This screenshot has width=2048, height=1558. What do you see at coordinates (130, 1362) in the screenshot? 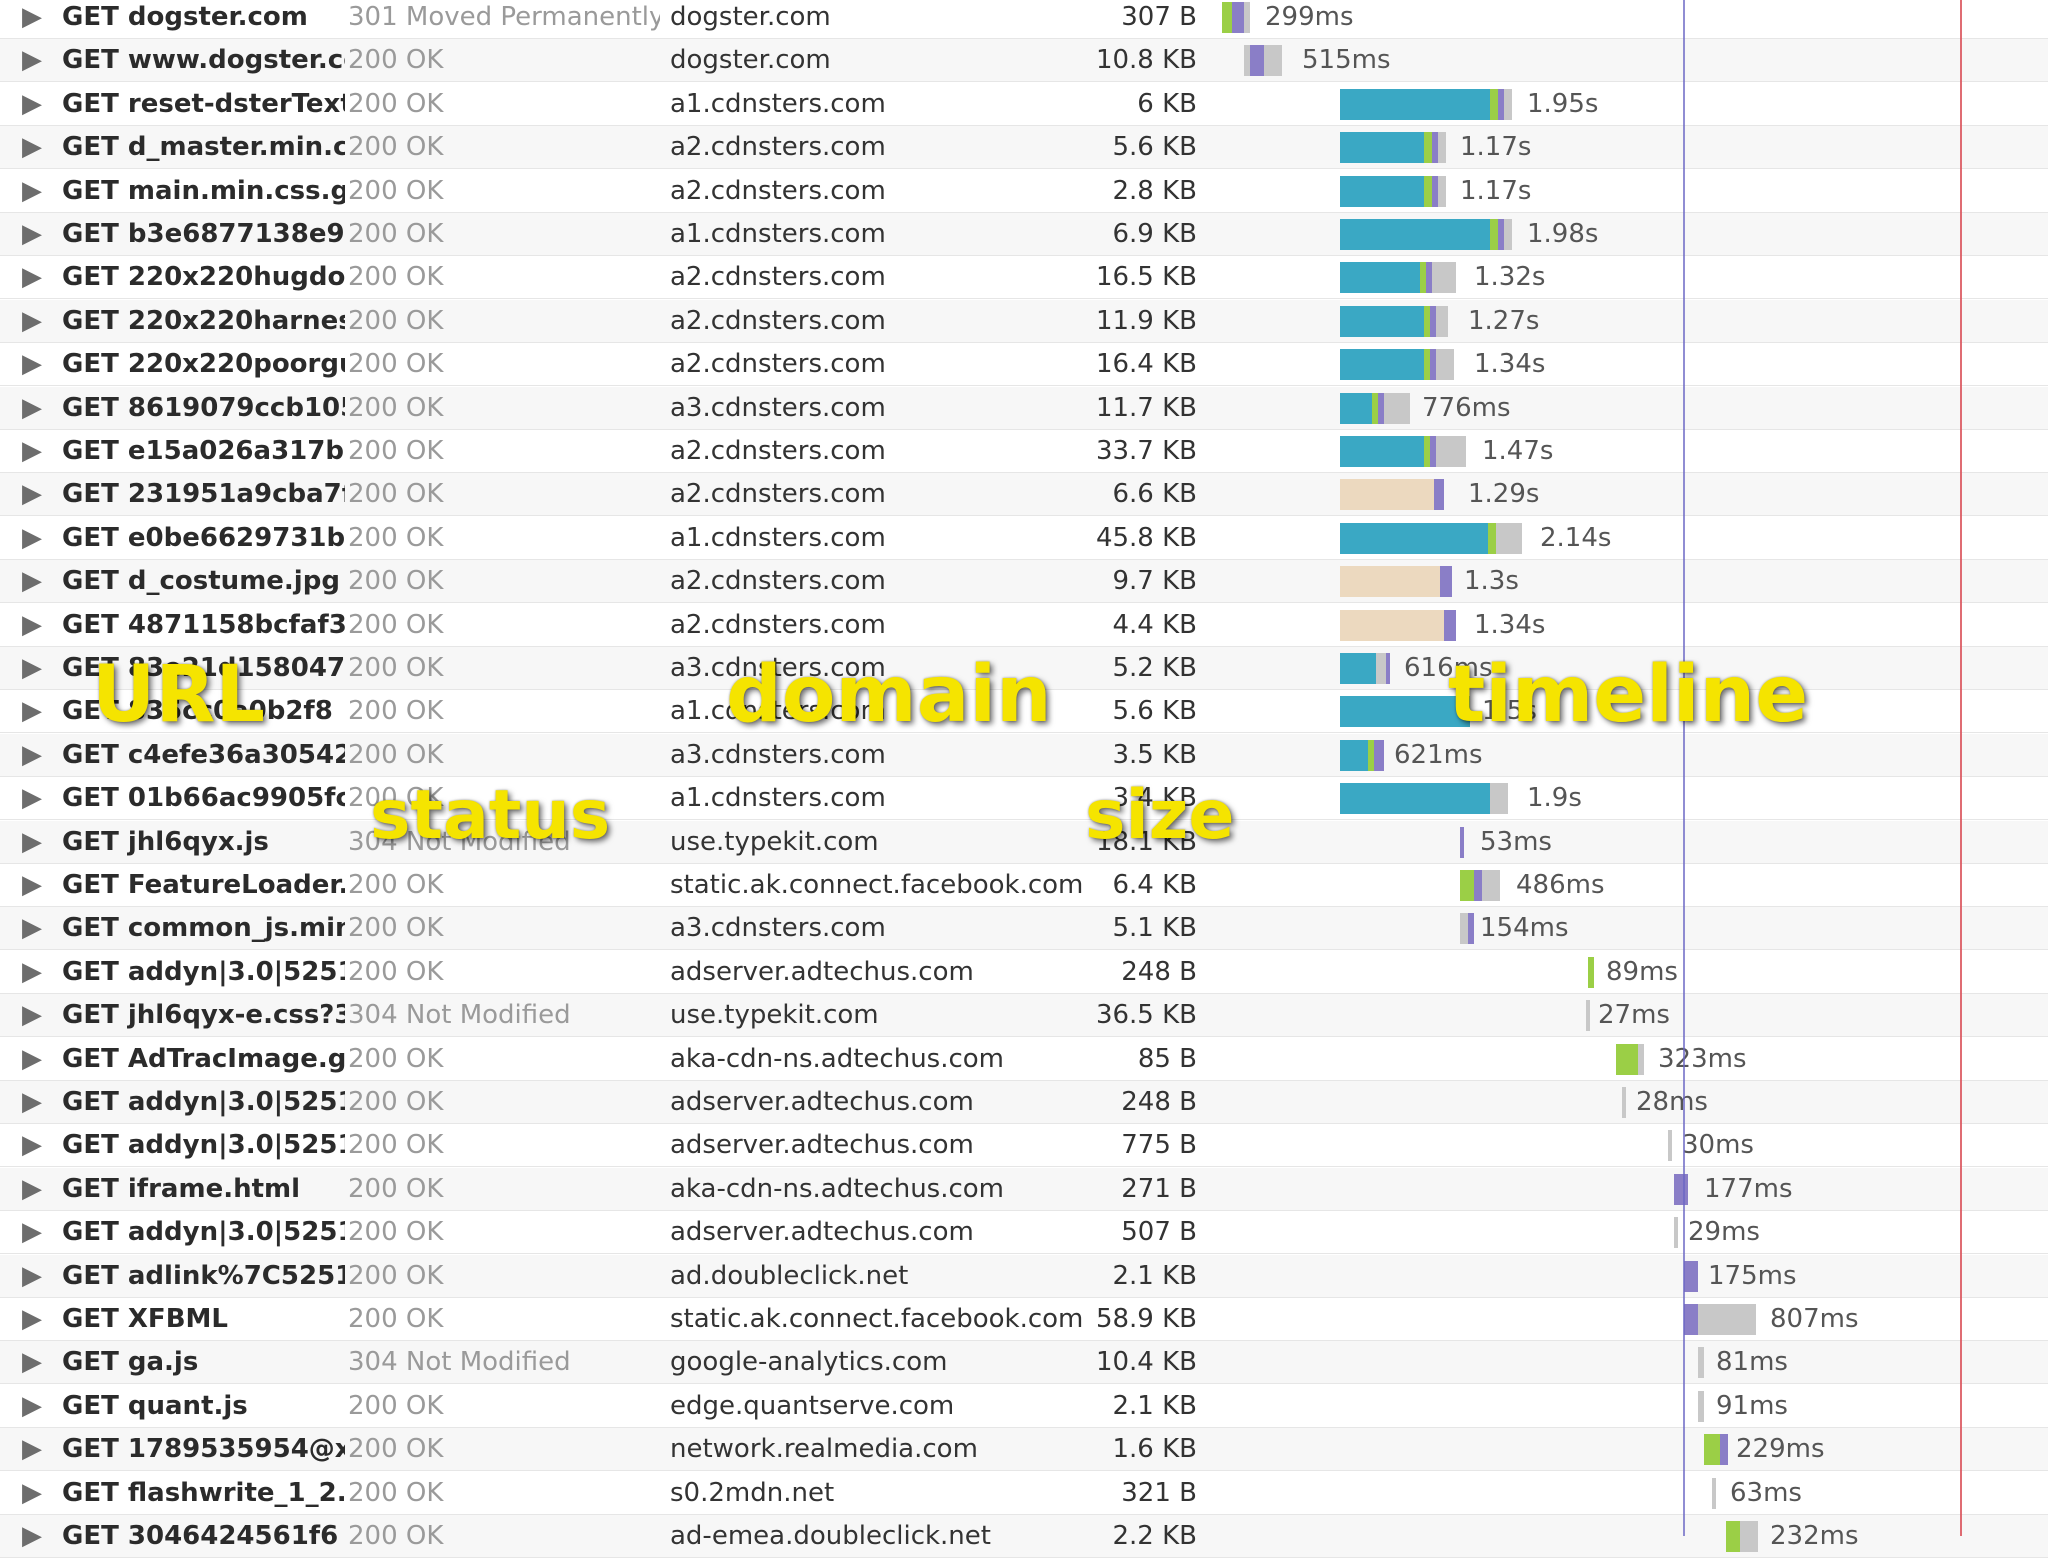
I see `request-url: GET ga.js` at bounding box center [130, 1362].